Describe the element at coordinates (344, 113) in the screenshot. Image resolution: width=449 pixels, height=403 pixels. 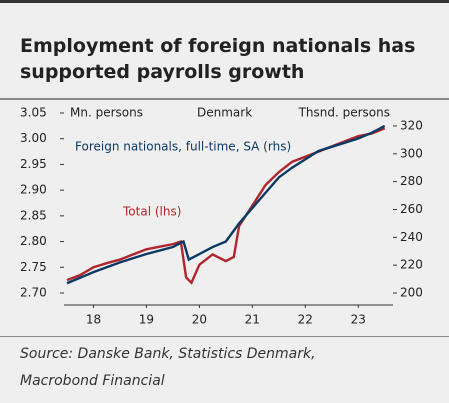
I see `unit-label: Thsnd. persons` at that location.